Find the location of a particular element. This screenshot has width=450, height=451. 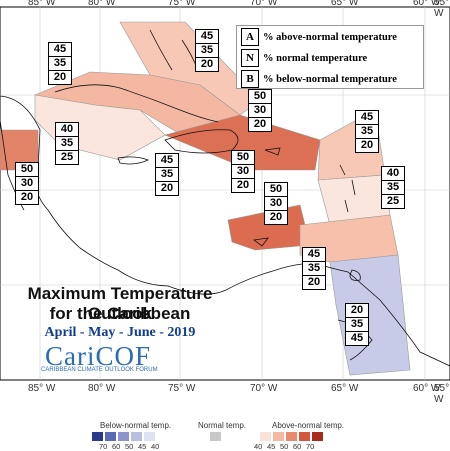

colorbar-tick-below: 60 is located at coordinates (116, 446).